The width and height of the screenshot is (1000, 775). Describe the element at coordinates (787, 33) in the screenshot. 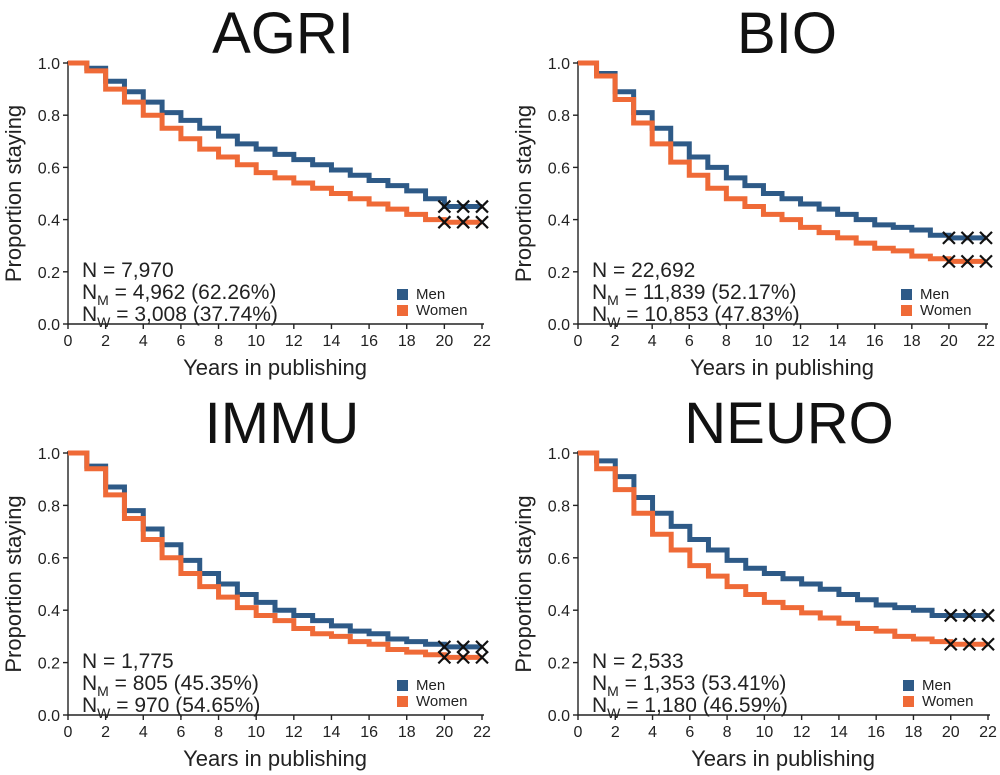

I see `panel-title: BIO` at that location.